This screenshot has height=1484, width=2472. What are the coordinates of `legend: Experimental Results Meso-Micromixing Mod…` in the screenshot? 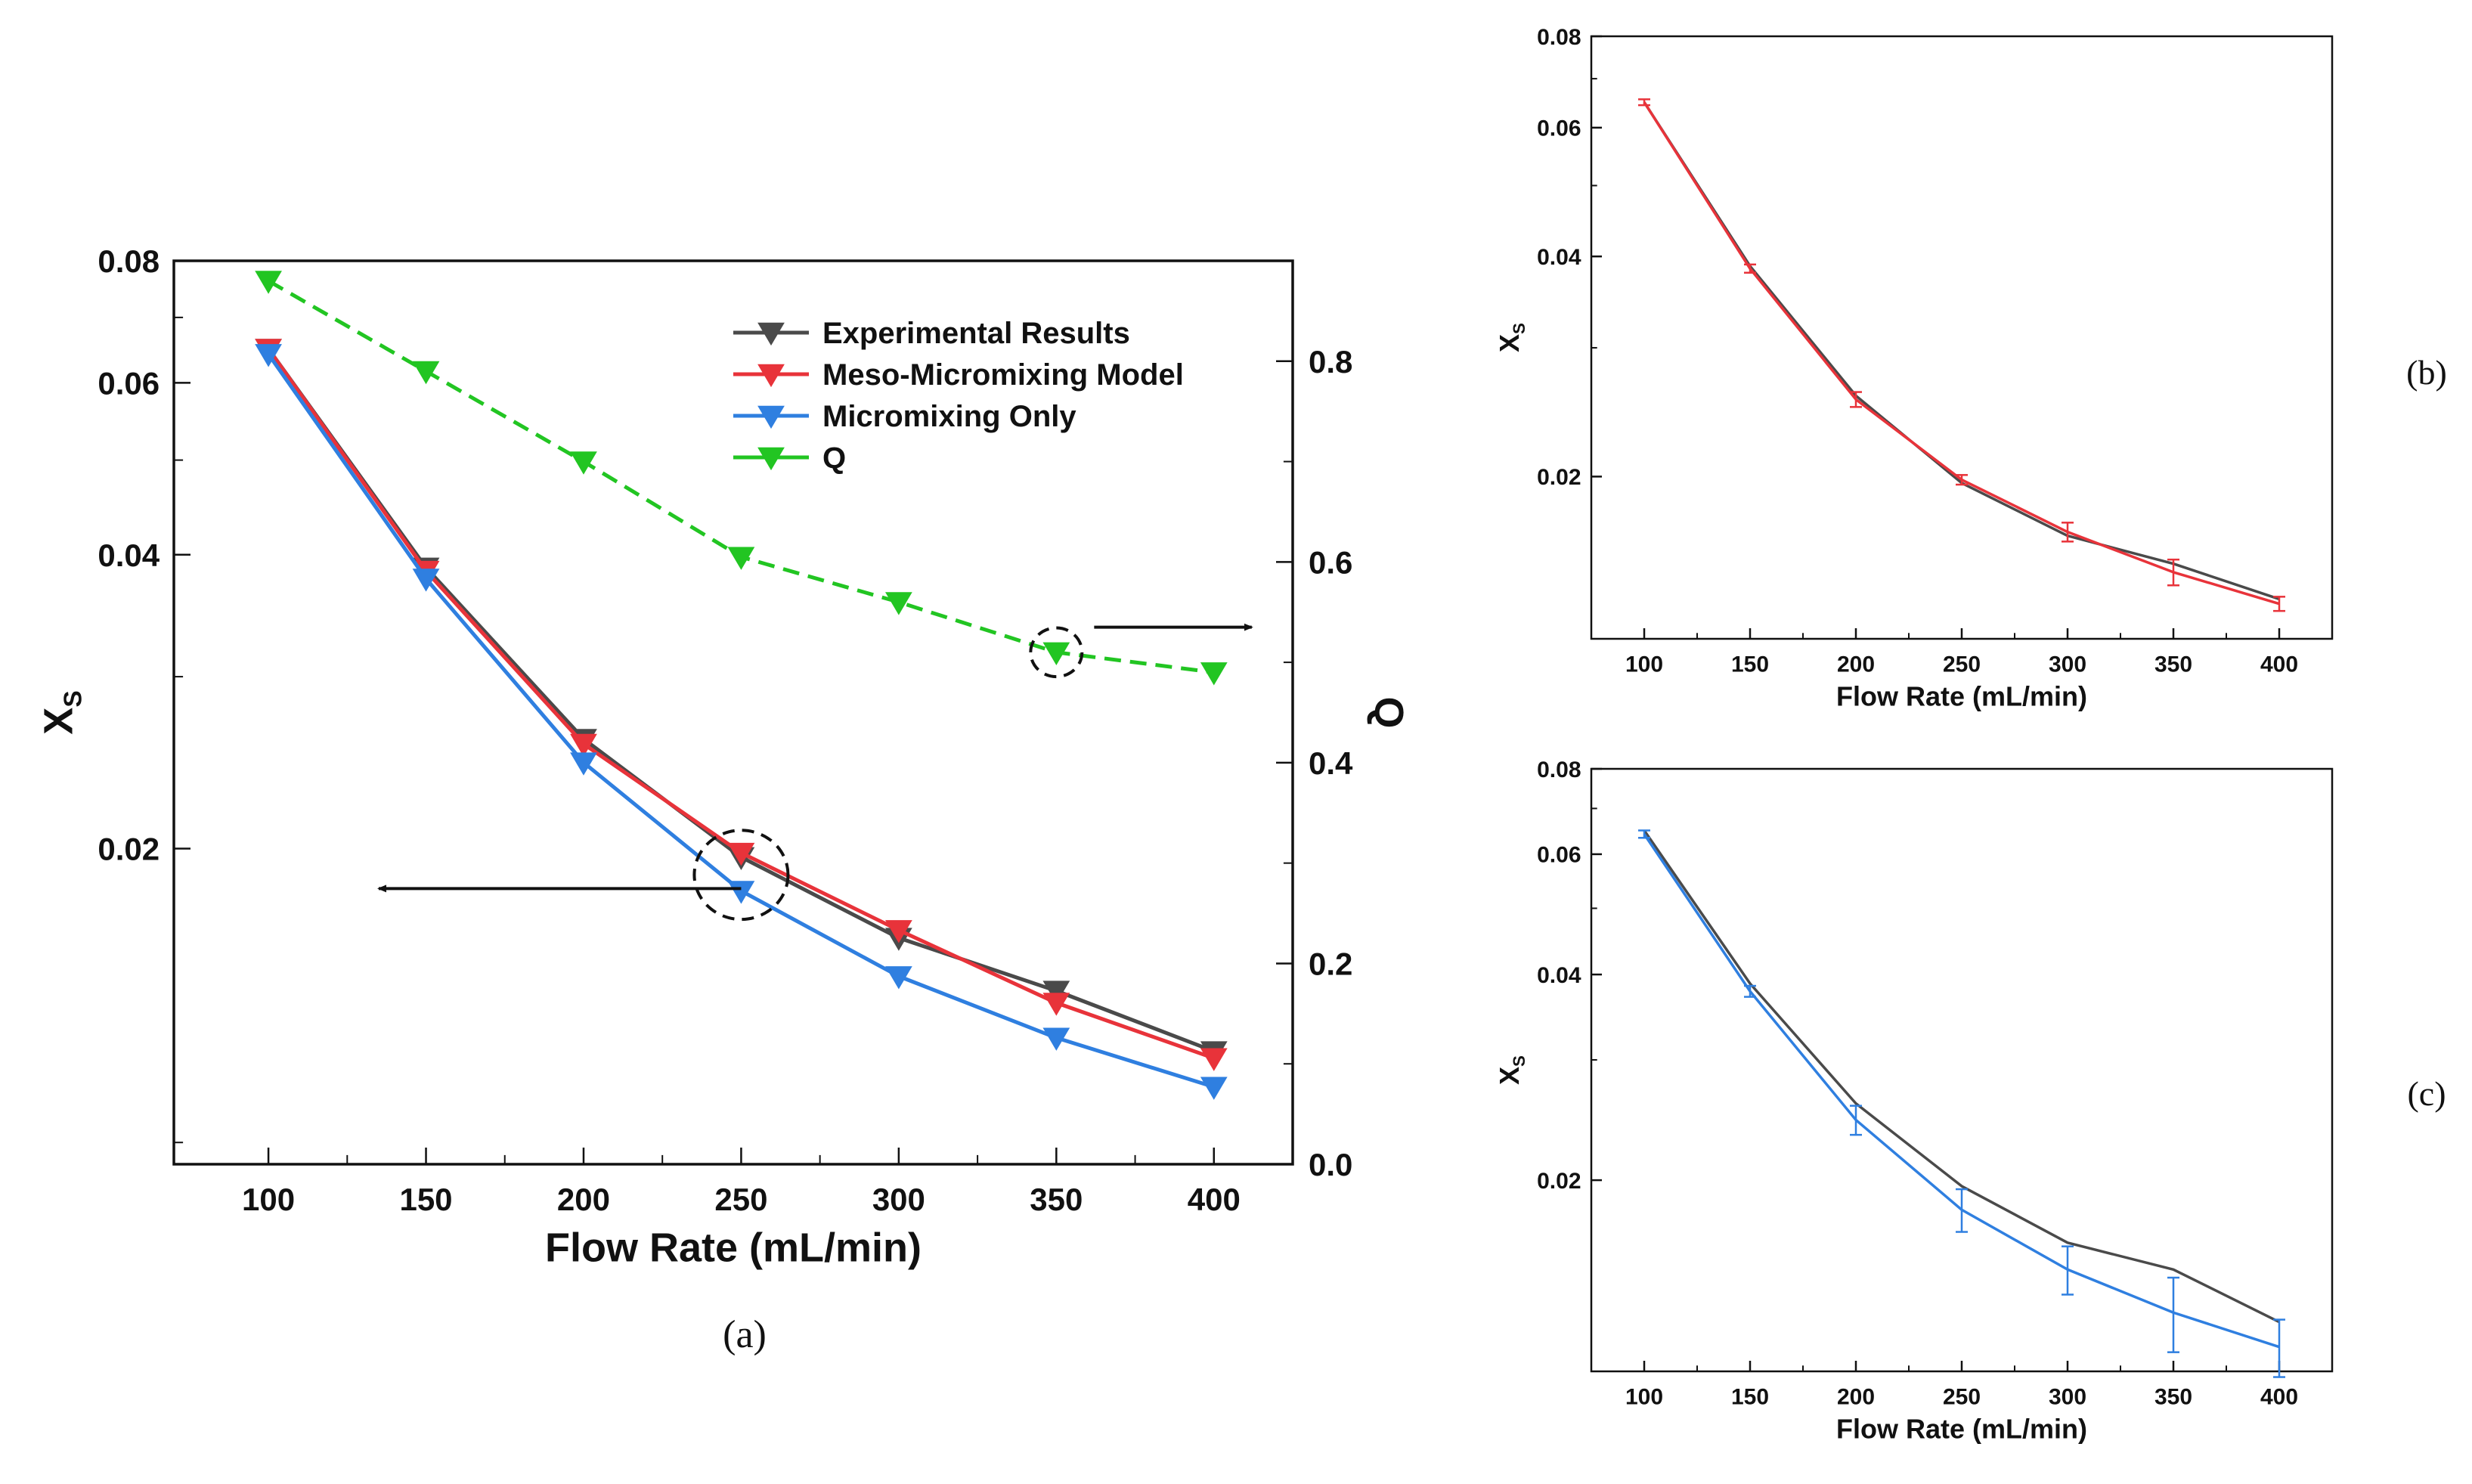 It's located at (958, 396).